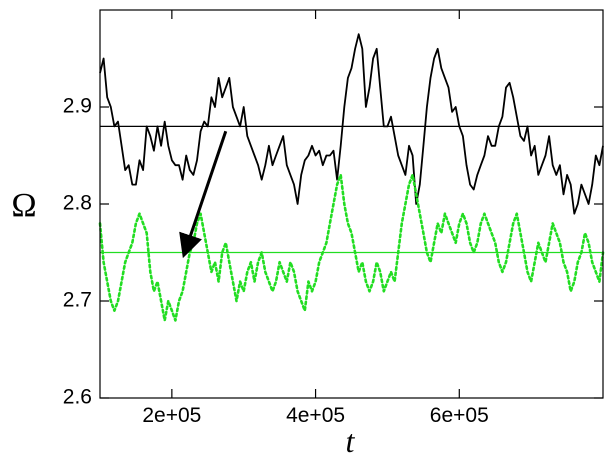 The height and width of the screenshot is (461, 611). What do you see at coordinates (77, 203) in the screenshot?
I see `y-tick-label: 2.8` at bounding box center [77, 203].